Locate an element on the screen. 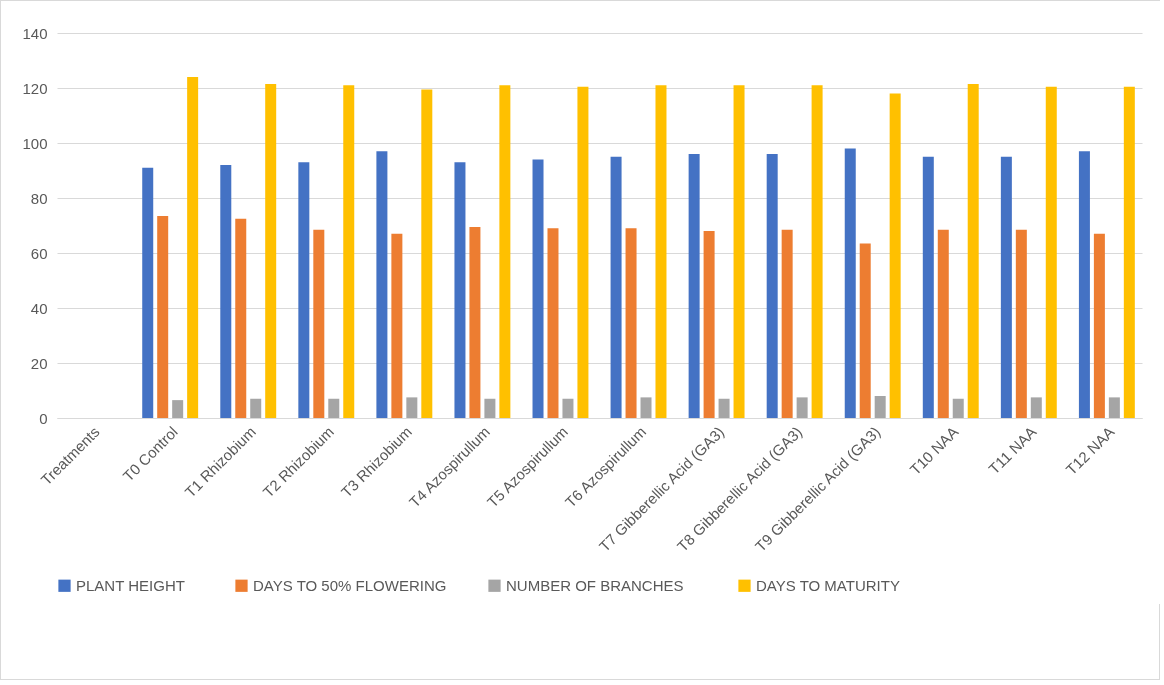 Image resolution: width=1164 pixels, height=685 pixels. y-tick-label: 60 is located at coordinates (39, 253).